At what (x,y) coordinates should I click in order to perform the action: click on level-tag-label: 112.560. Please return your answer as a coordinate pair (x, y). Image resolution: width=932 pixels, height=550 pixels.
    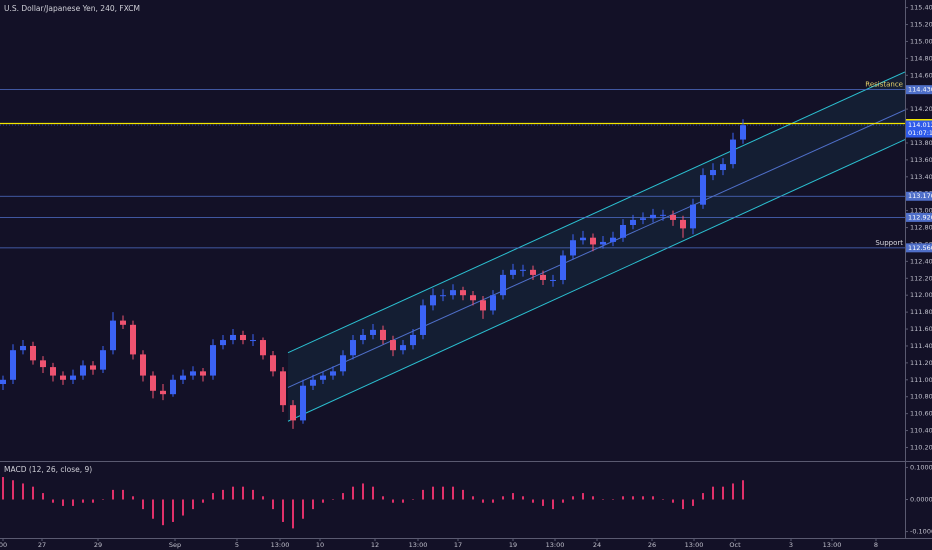
    Looking at the image, I should click on (920, 248).